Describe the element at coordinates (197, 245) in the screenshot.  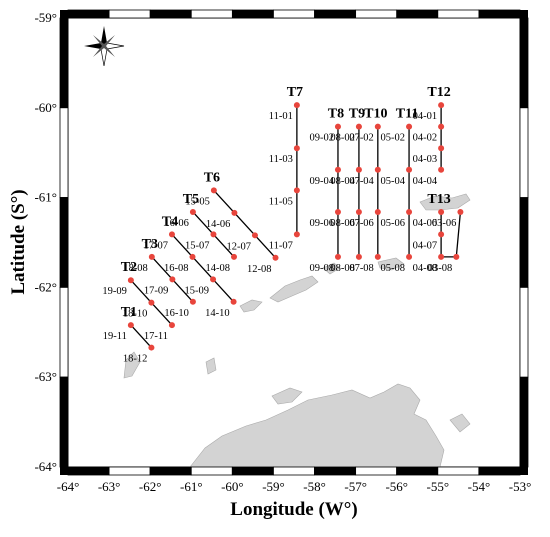
I see `station-label: 15-07` at that location.